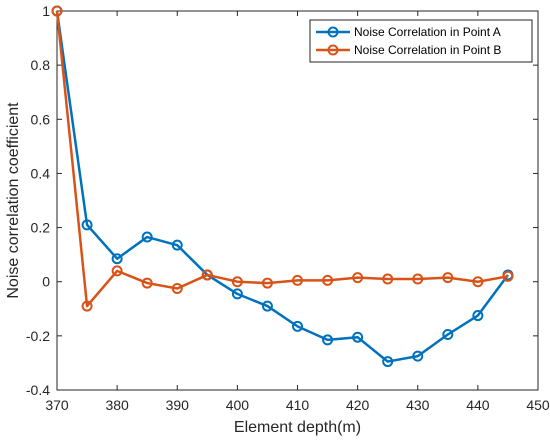 The image size is (550, 441). I want to click on x-tick-label: 370, so click(57, 405).